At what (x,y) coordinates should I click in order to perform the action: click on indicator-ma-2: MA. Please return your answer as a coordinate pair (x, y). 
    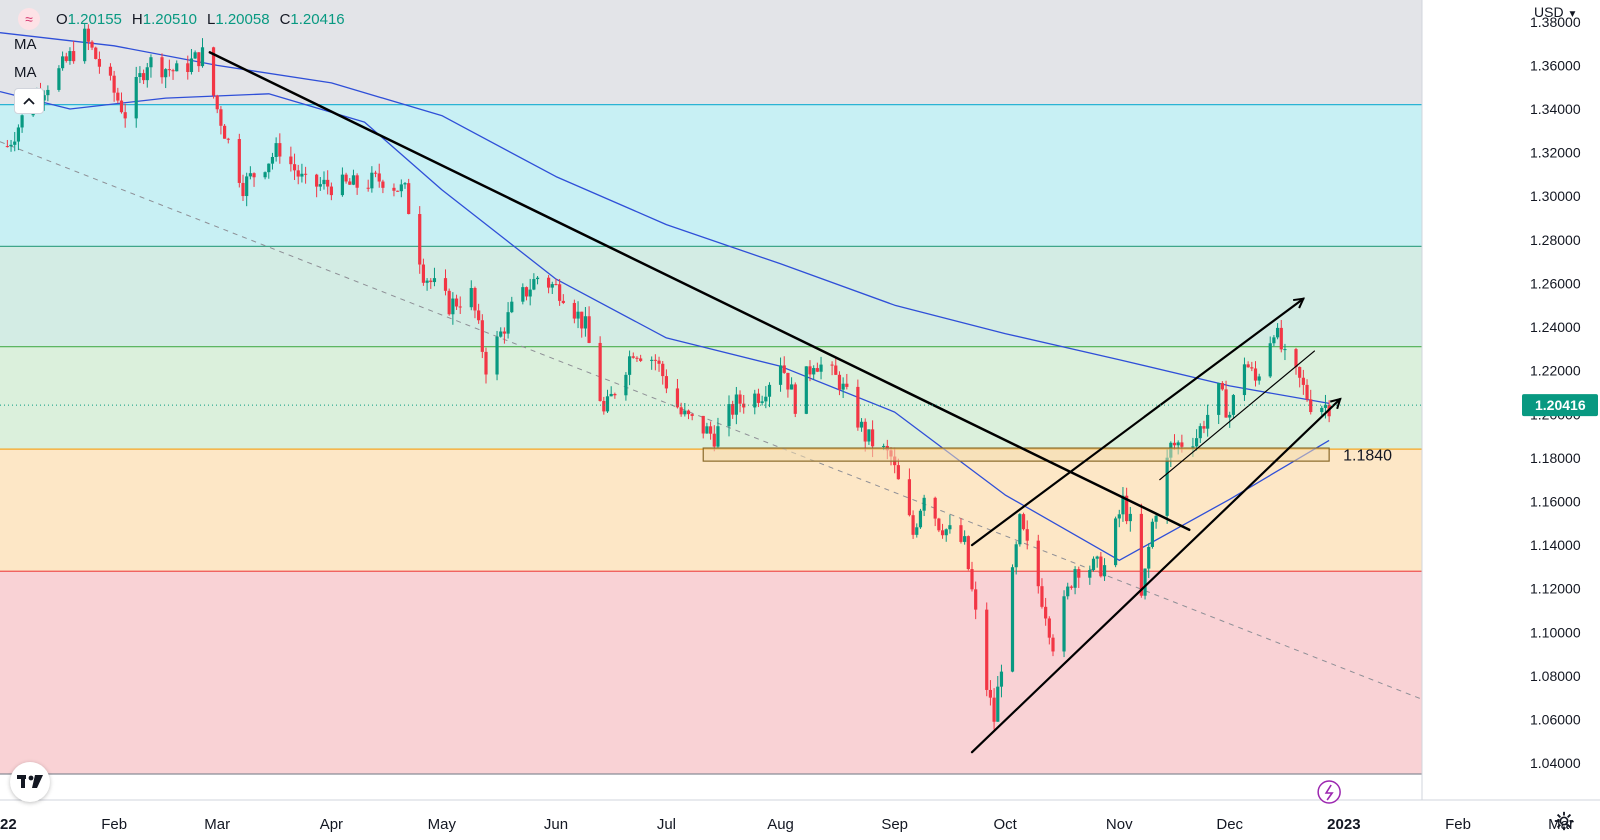
    Looking at the image, I should click on (25, 72).